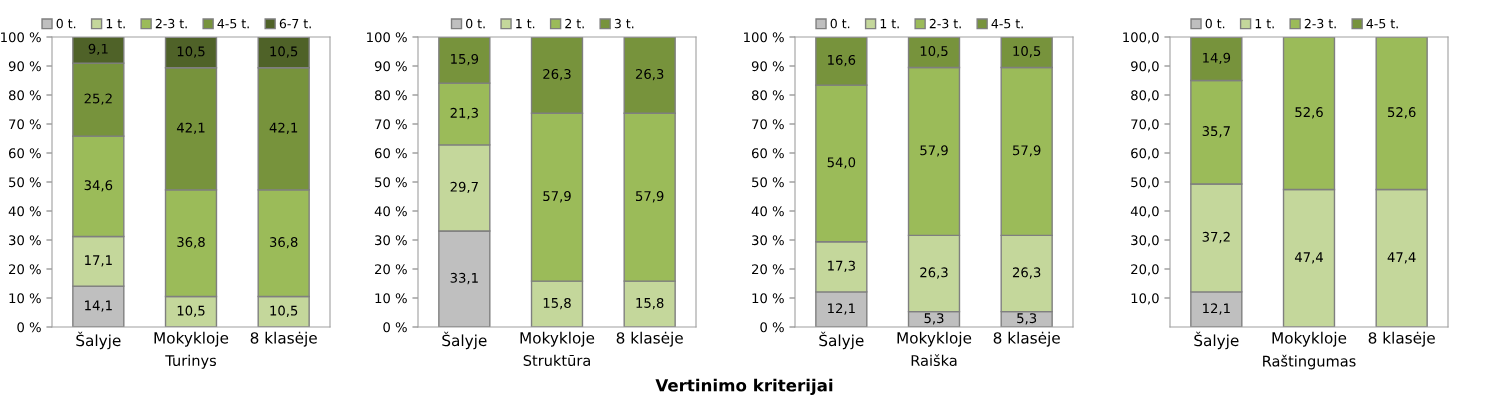  I want to click on y-tick-label: 30,0, so click(1145, 241).